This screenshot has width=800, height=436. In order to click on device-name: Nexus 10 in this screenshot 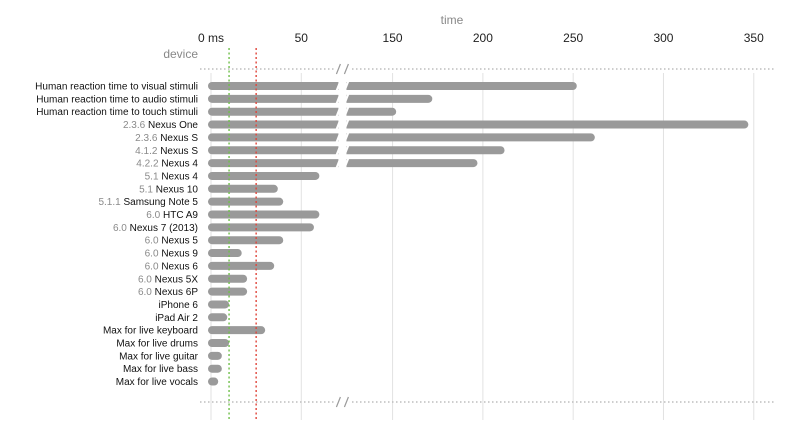, I will do `click(177, 189)`.